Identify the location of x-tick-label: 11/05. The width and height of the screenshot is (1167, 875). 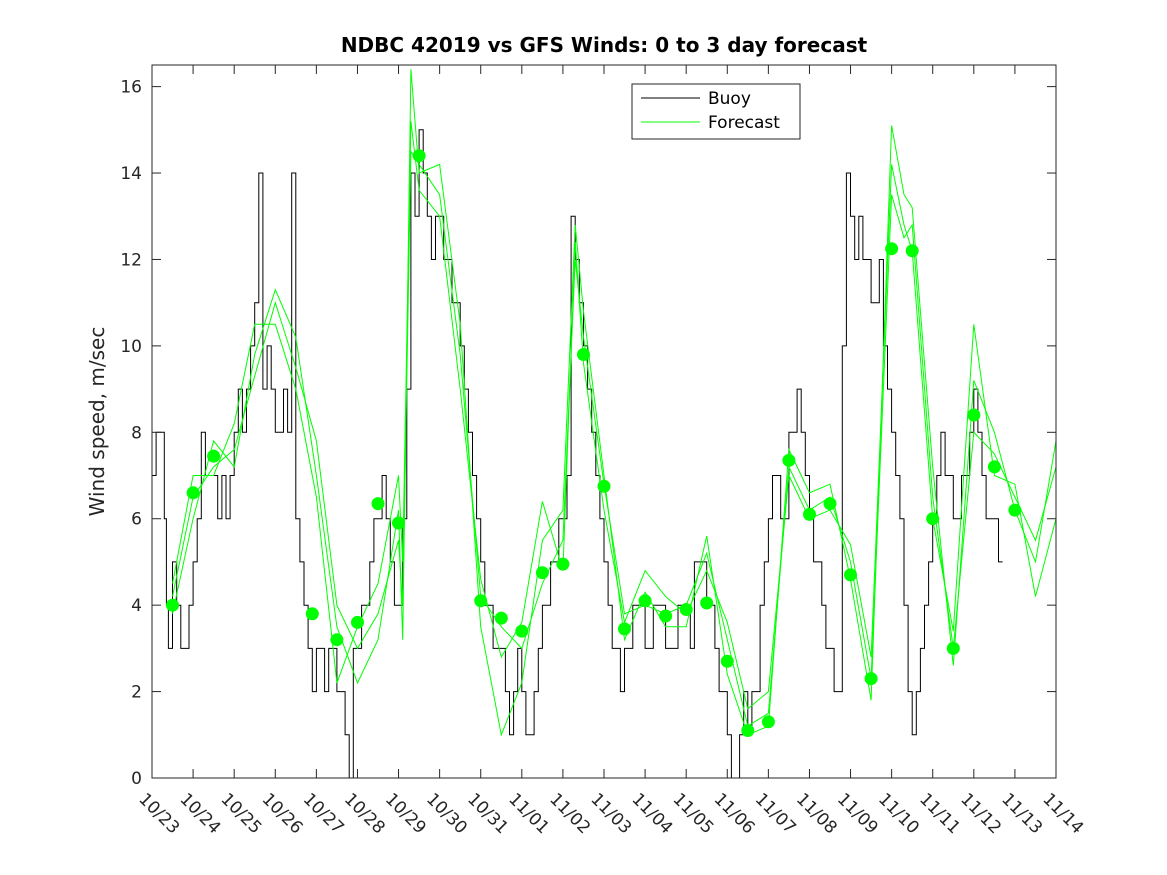
(693, 813).